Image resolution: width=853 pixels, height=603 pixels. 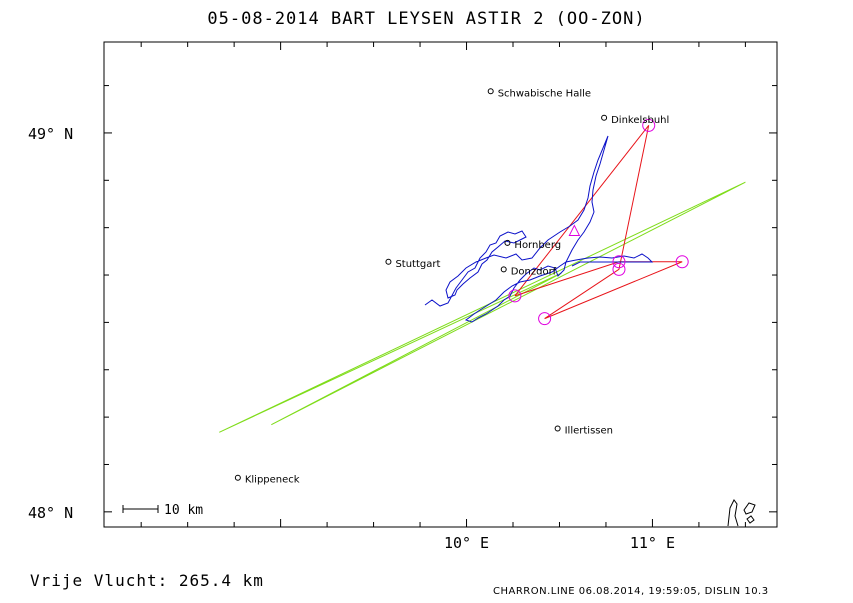 What do you see at coordinates (50, 134) in the screenshot?
I see `lat-label: 49° N` at bounding box center [50, 134].